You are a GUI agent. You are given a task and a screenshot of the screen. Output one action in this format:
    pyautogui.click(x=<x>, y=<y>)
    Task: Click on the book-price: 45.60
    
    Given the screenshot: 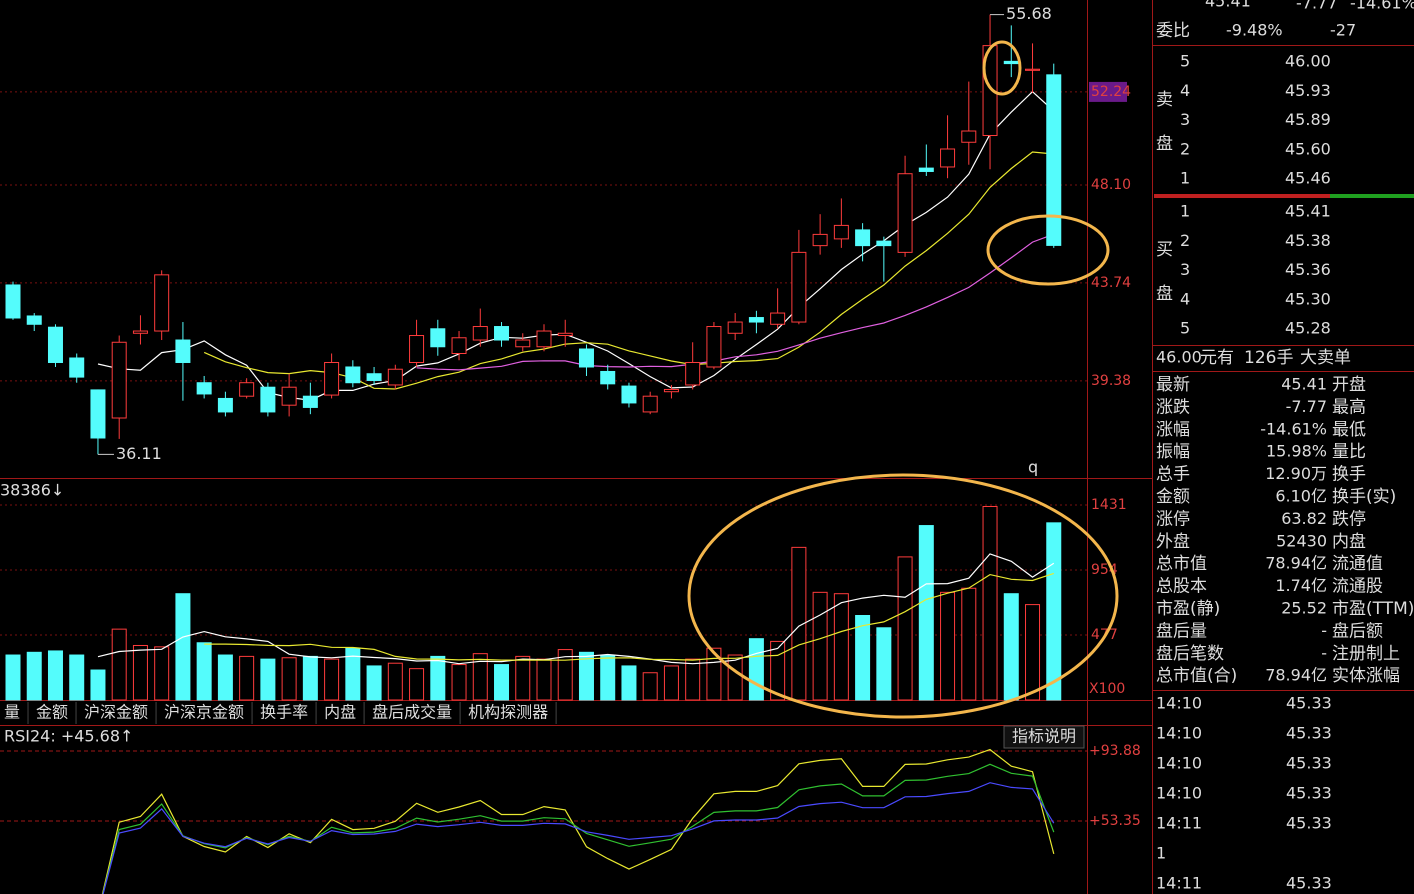 What is the action you would take?
    pyautogui.click(x=1308, y=148)
    